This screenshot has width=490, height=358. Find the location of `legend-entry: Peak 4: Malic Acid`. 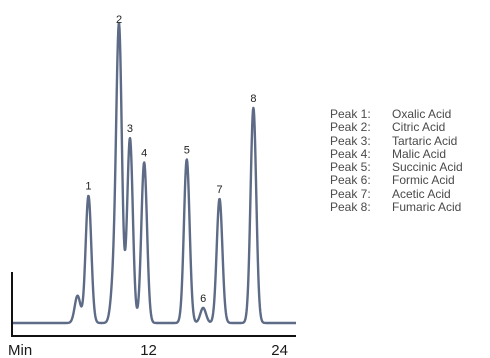

legend-entry: Peak 4: Malic Acid is located at coordinates (396, 153).